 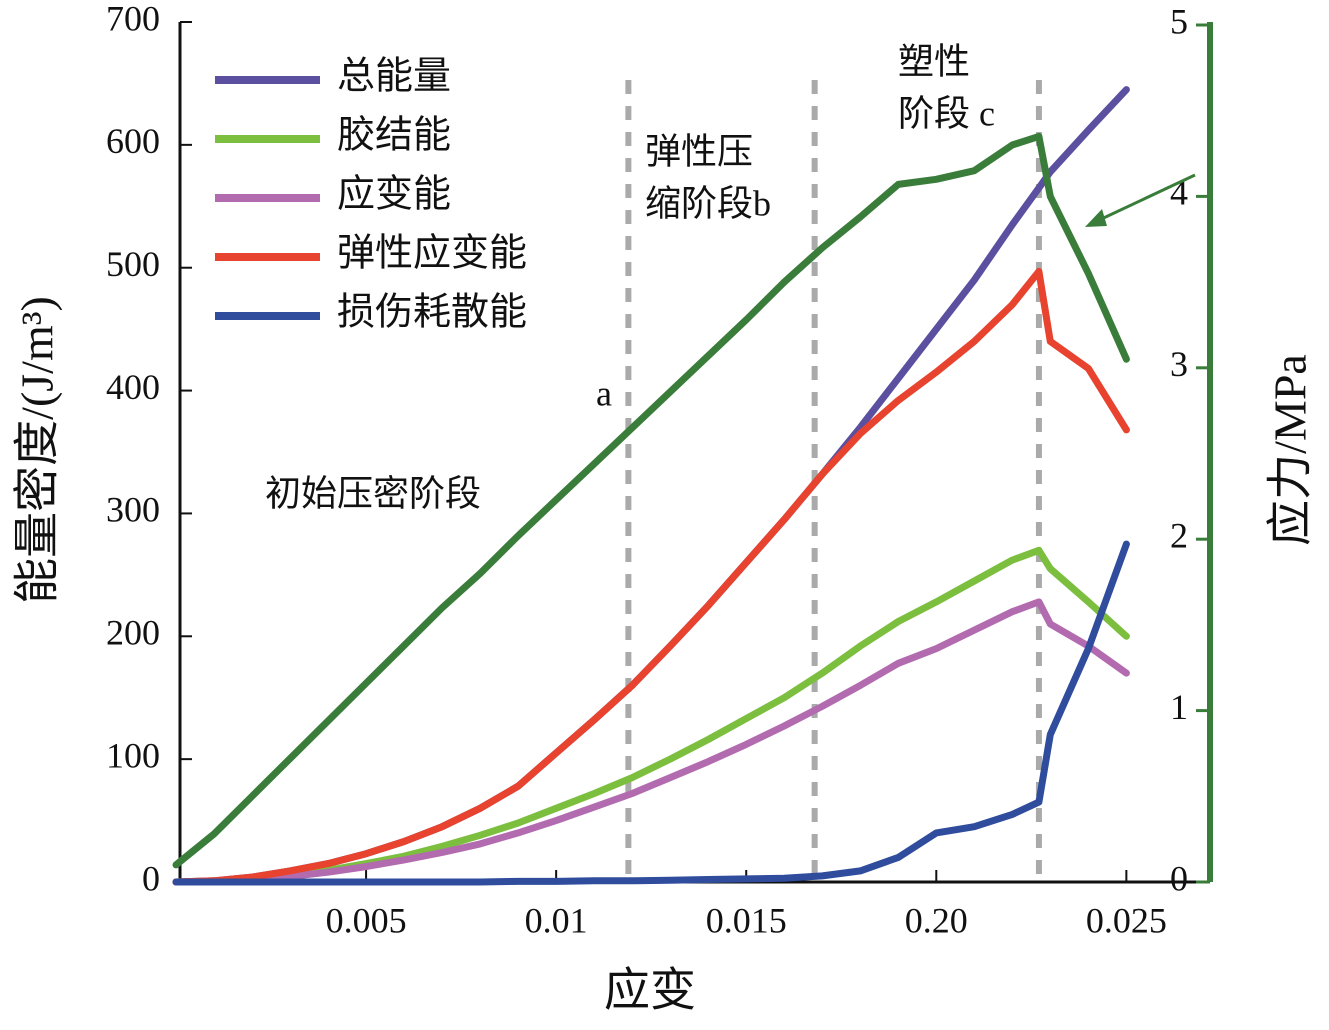 What do you see at coordinates (1145, 198) in the screenshot?
I see `arrow-shaft` at bounding box center [1145, 198].